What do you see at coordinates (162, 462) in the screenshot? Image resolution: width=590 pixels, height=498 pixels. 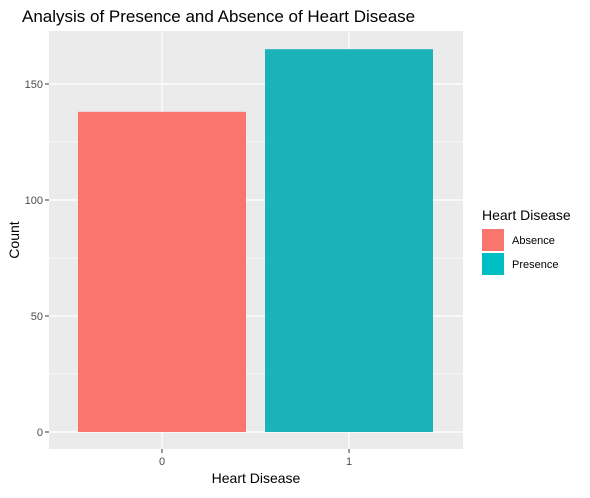 I see `x-tick-label: 0` at bounding box center [162, 462].